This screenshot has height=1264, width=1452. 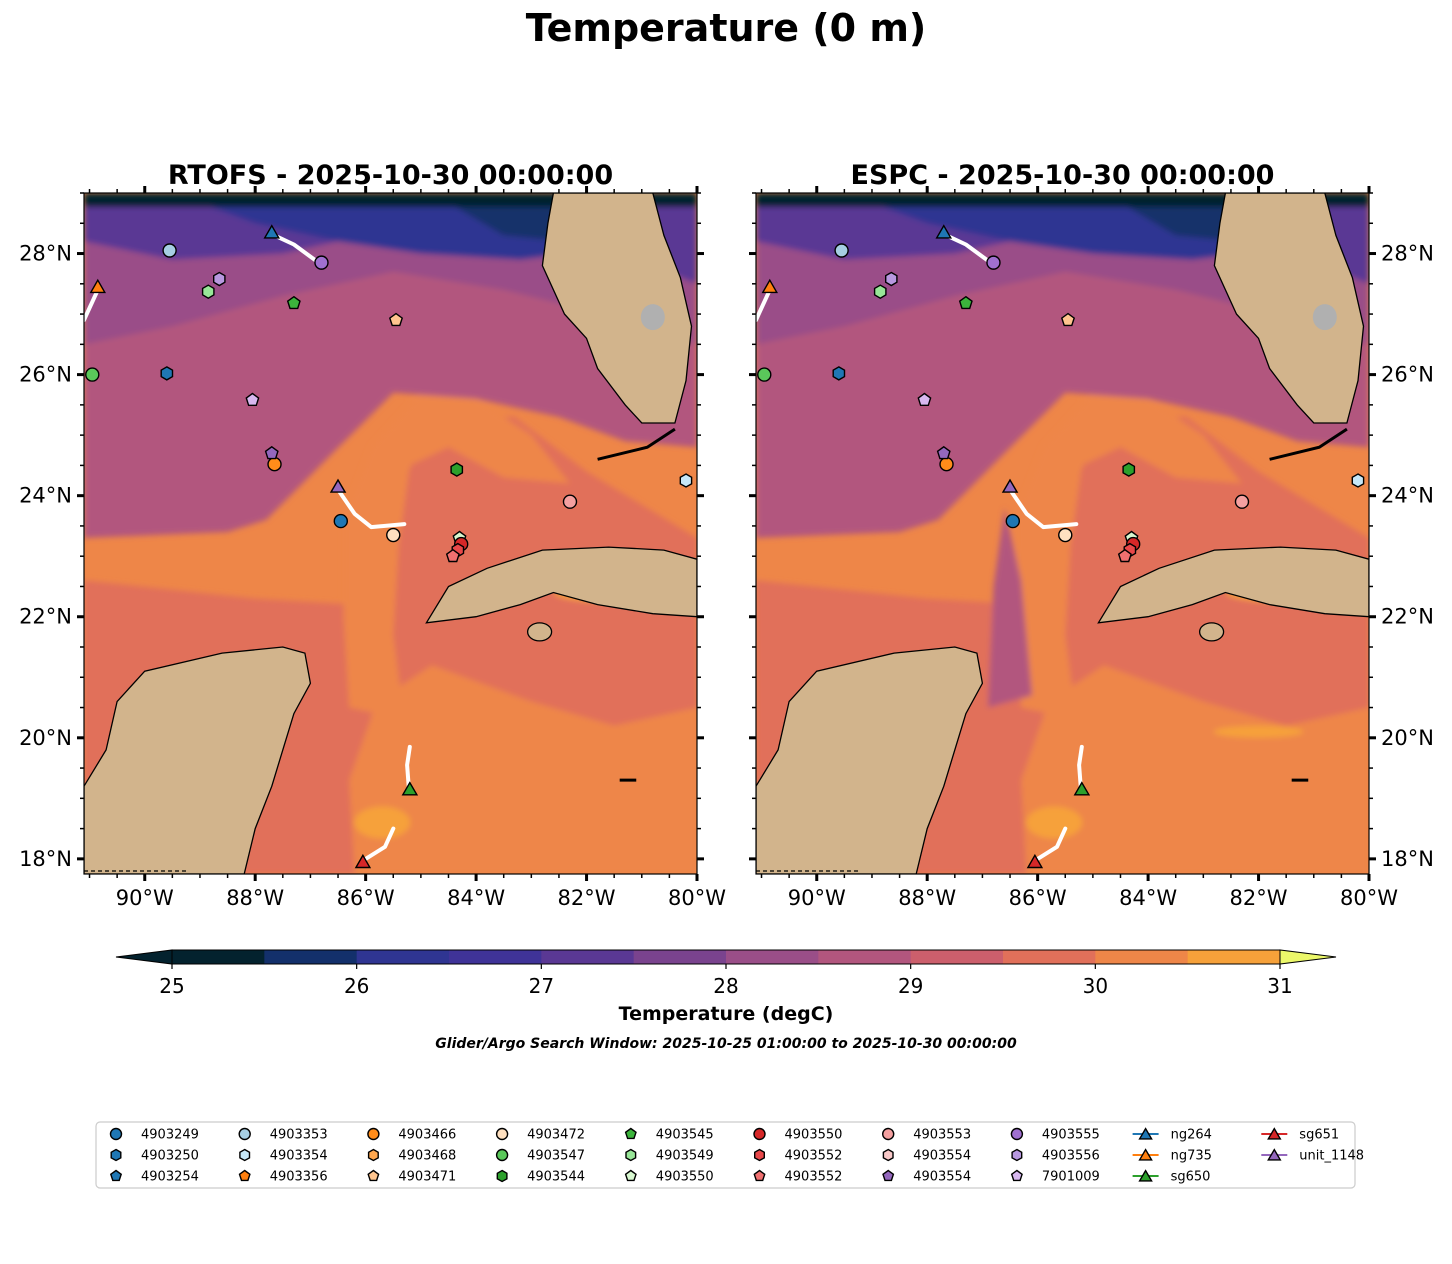 What do you see at coordinates (283, 1156) in the screenshot?
I see `legend-item-4903354: 4903354` at bounding box center [283, 1156].